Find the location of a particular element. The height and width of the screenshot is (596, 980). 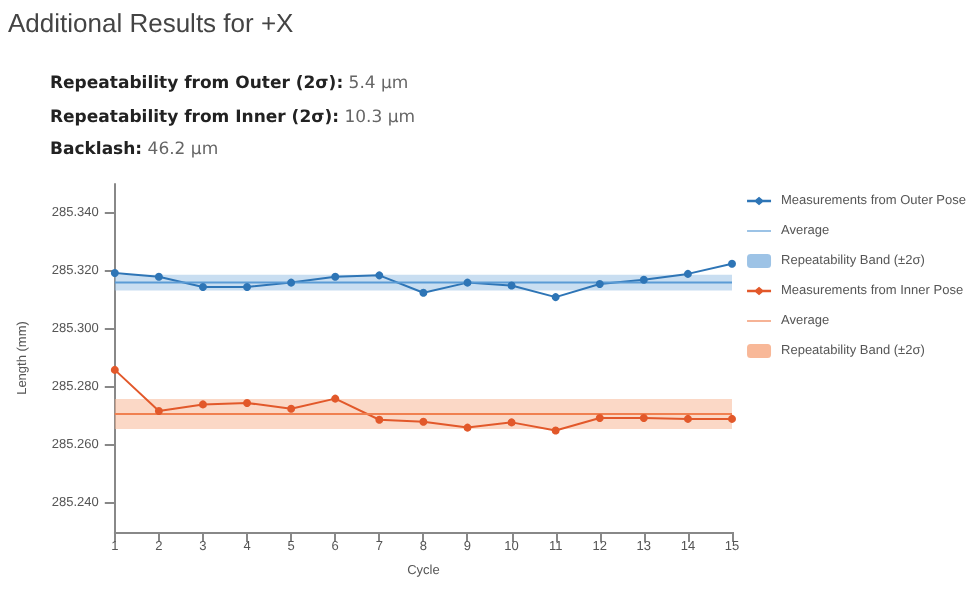

text: Repeatability from Inner (2σ): 10.3 μm is located at coordinates (233, 117).